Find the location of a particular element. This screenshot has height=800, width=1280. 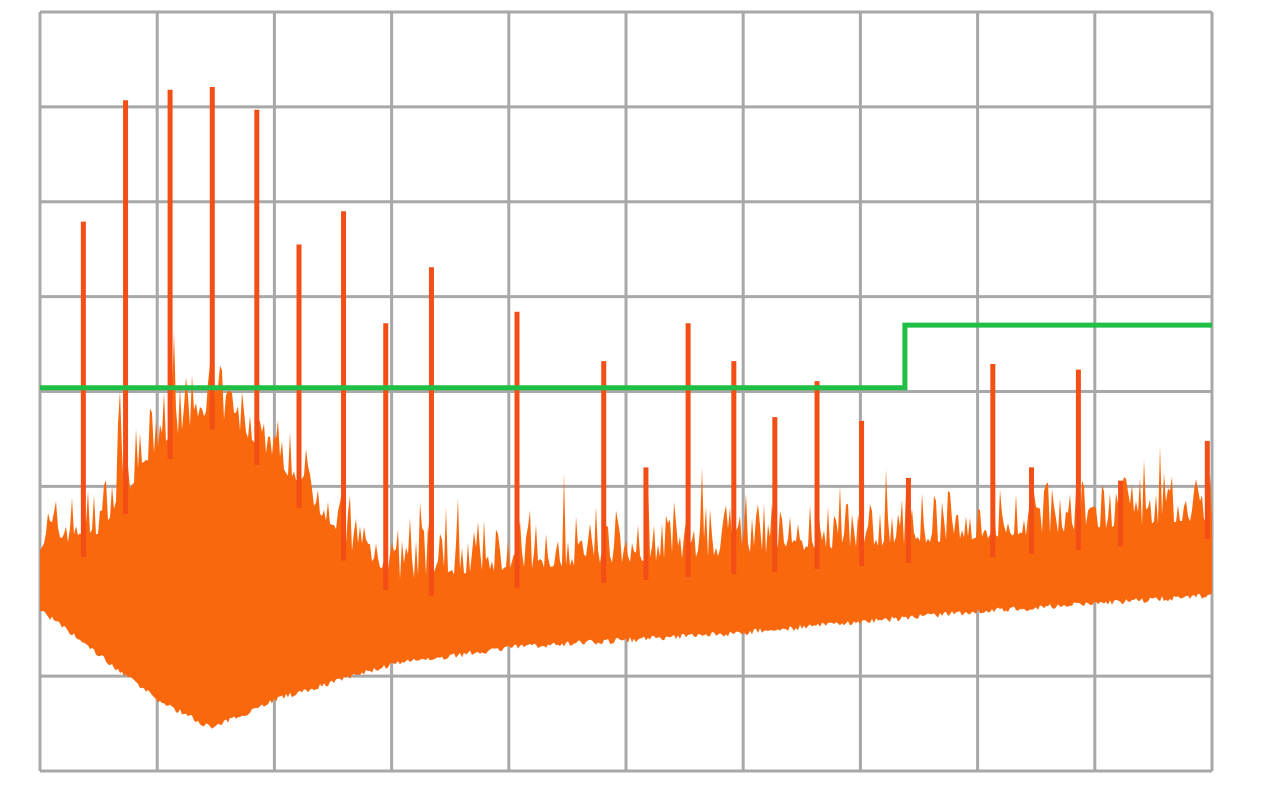

limit-polyline is located at coordinates (626, 356).